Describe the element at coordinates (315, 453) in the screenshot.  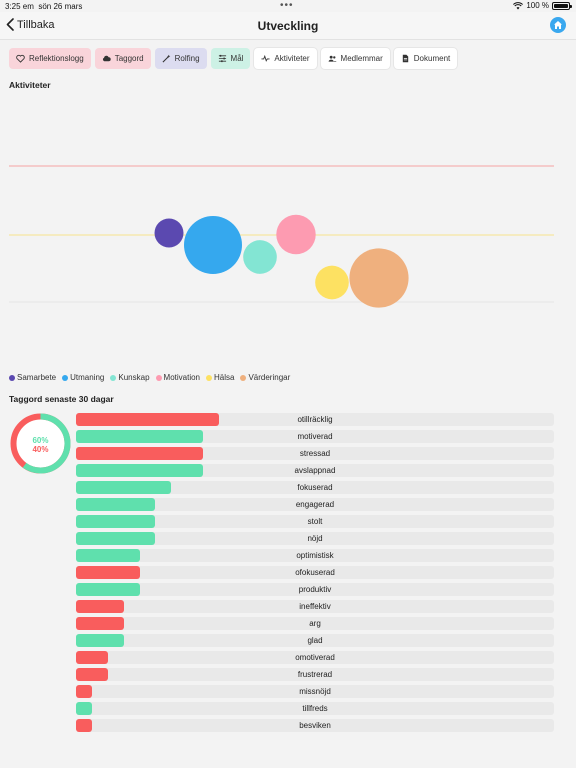
I see `tag-row-stressad: stressad` at that location.